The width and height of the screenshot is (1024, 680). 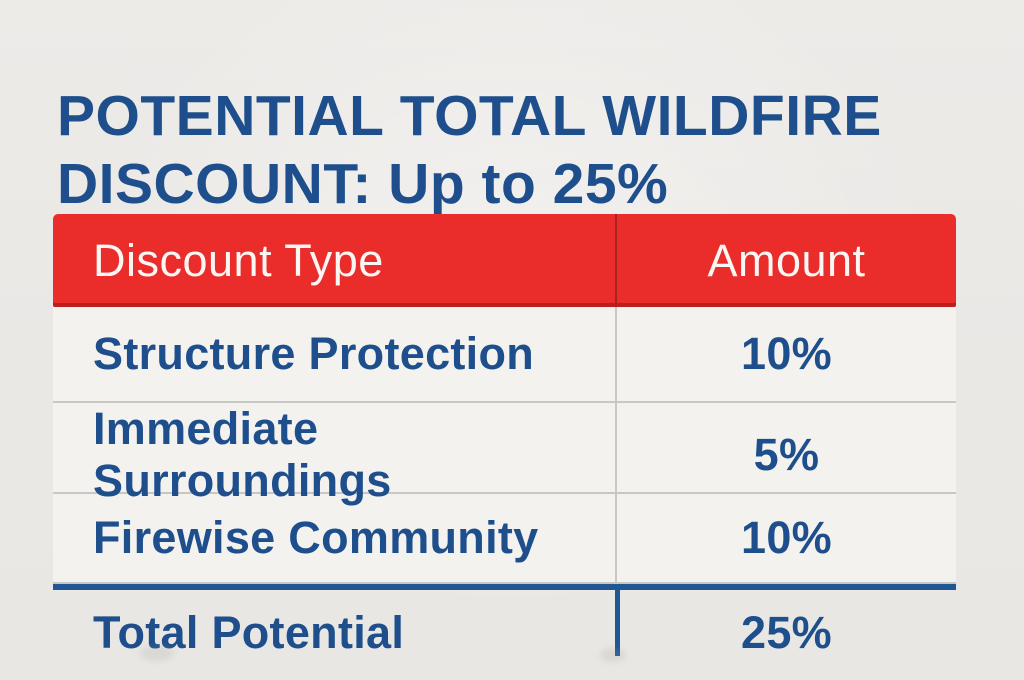 I want to click on header-cell-discount-type: Discount Type, so click(x=335, y=260).